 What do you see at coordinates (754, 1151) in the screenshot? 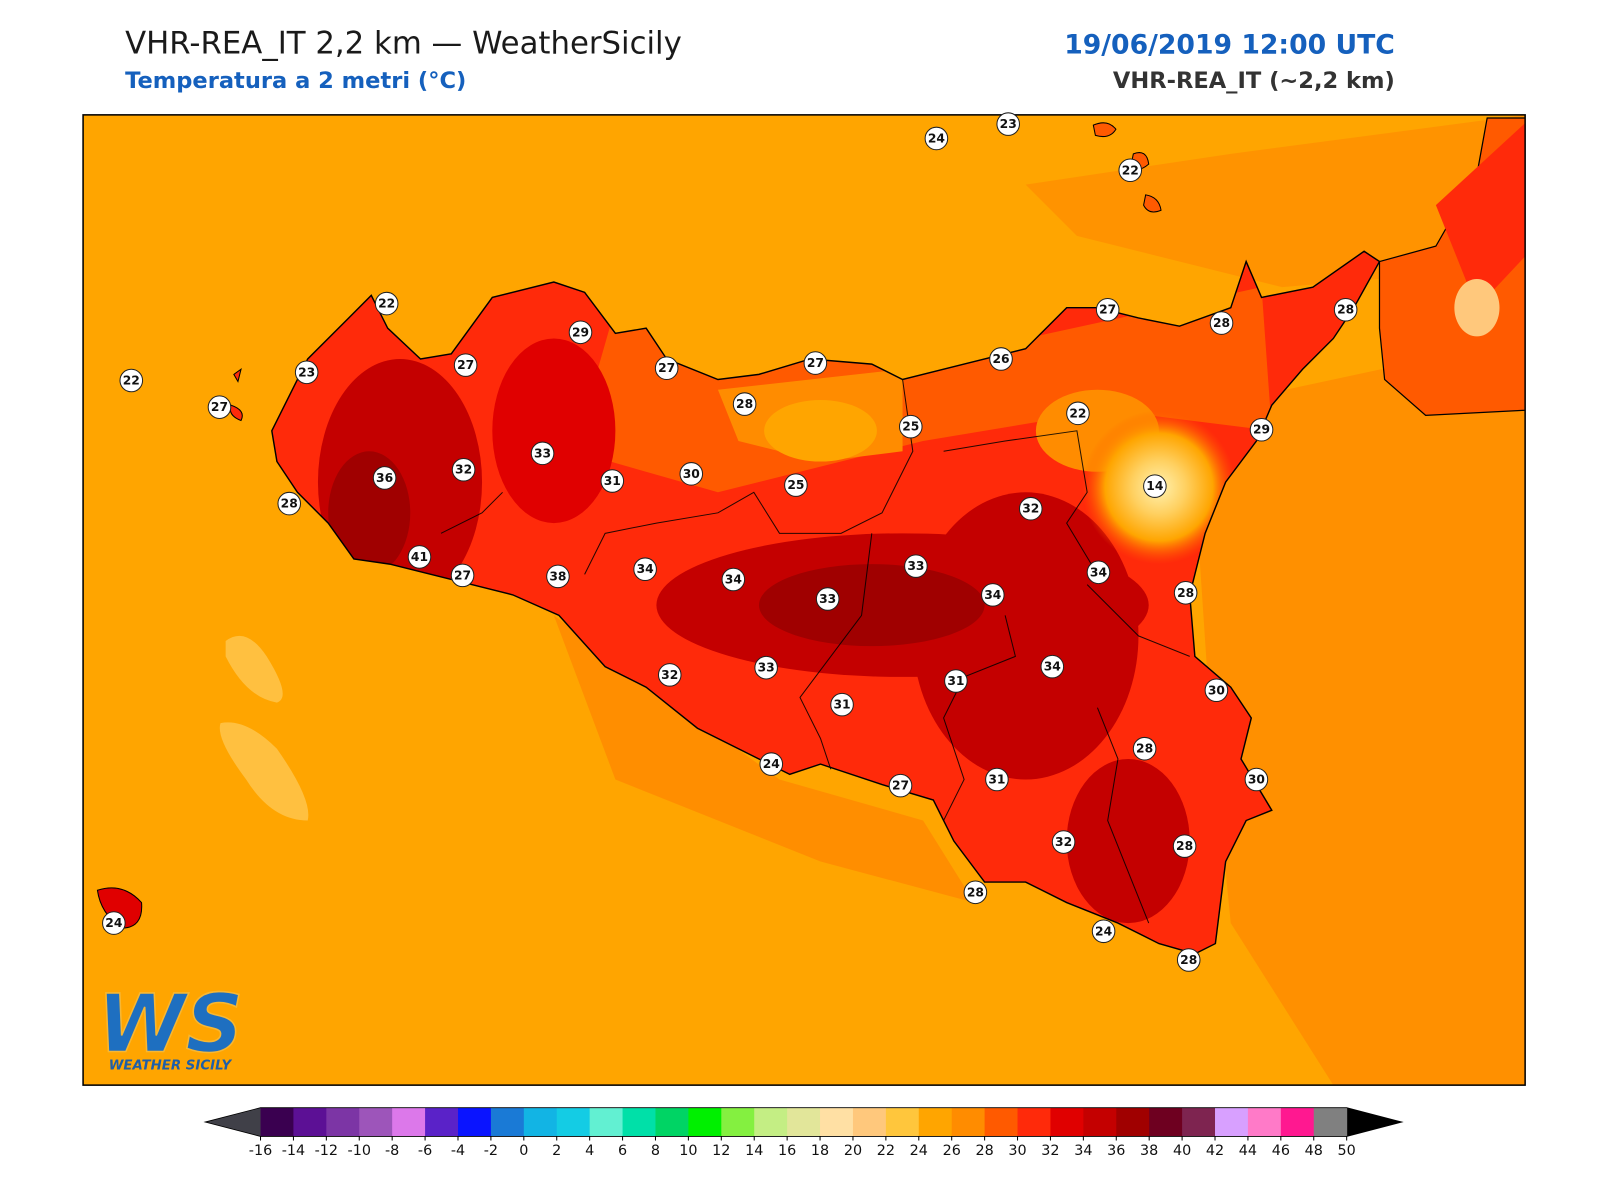
I see `colorbar-tick-label: 14` at bounding box center [754, 1151].